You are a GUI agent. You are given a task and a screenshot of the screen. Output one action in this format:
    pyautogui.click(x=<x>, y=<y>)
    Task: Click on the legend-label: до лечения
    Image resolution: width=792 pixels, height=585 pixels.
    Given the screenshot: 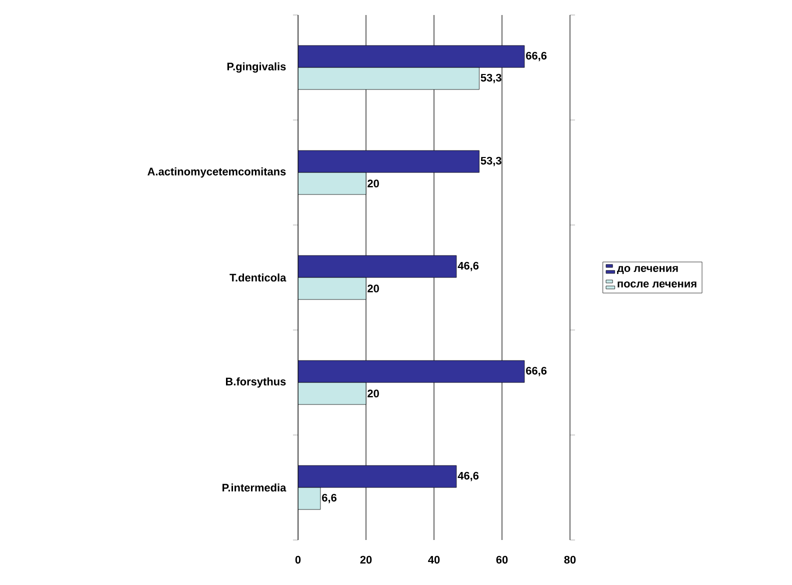 What is the action you would take?
    pyautogui.click(x=647, y=270)
    